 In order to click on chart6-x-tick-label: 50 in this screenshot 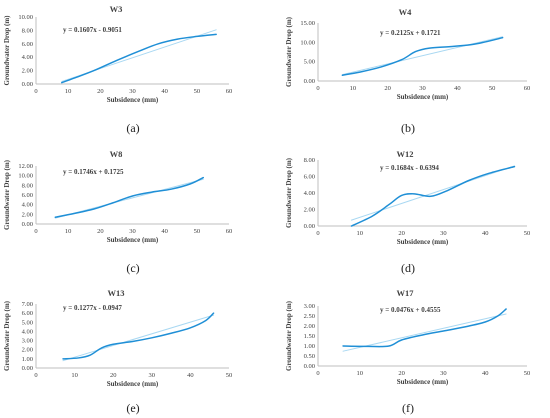, I will do `click(527, 373)`.